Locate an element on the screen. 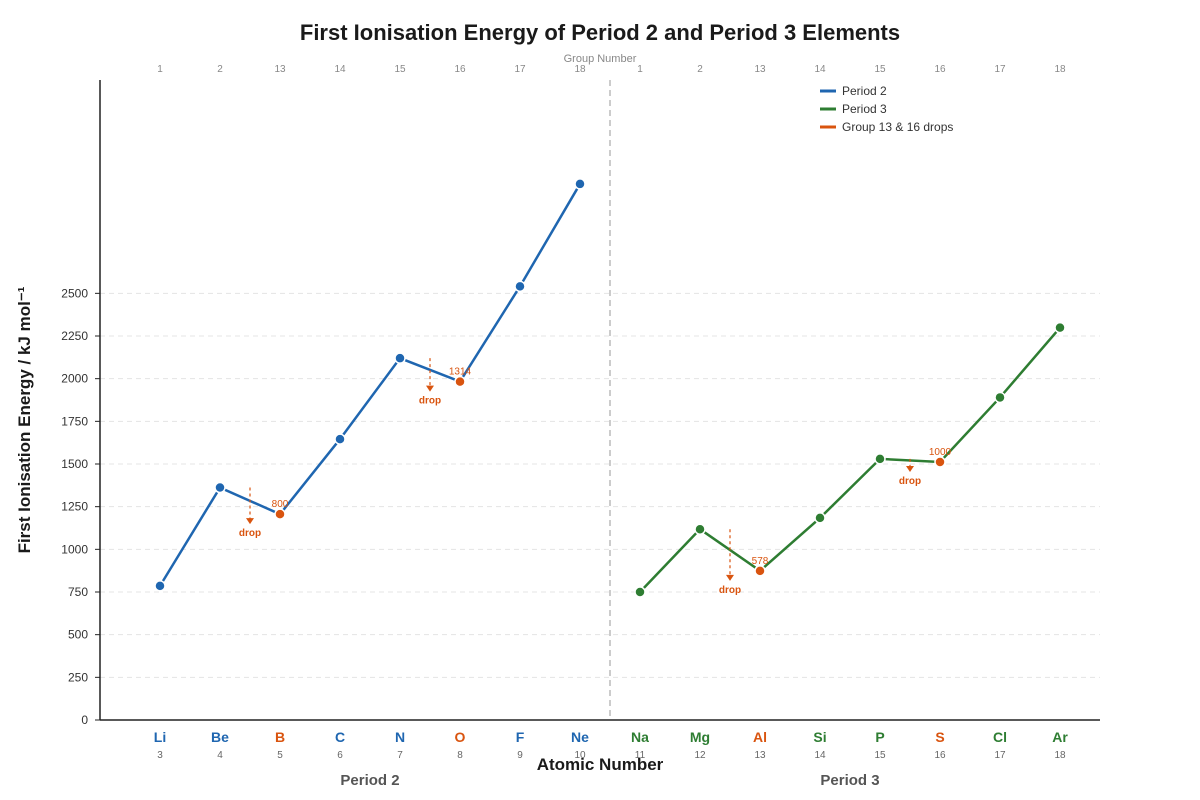  atomic-number-label: 16 is located at coordinates (940, 755).